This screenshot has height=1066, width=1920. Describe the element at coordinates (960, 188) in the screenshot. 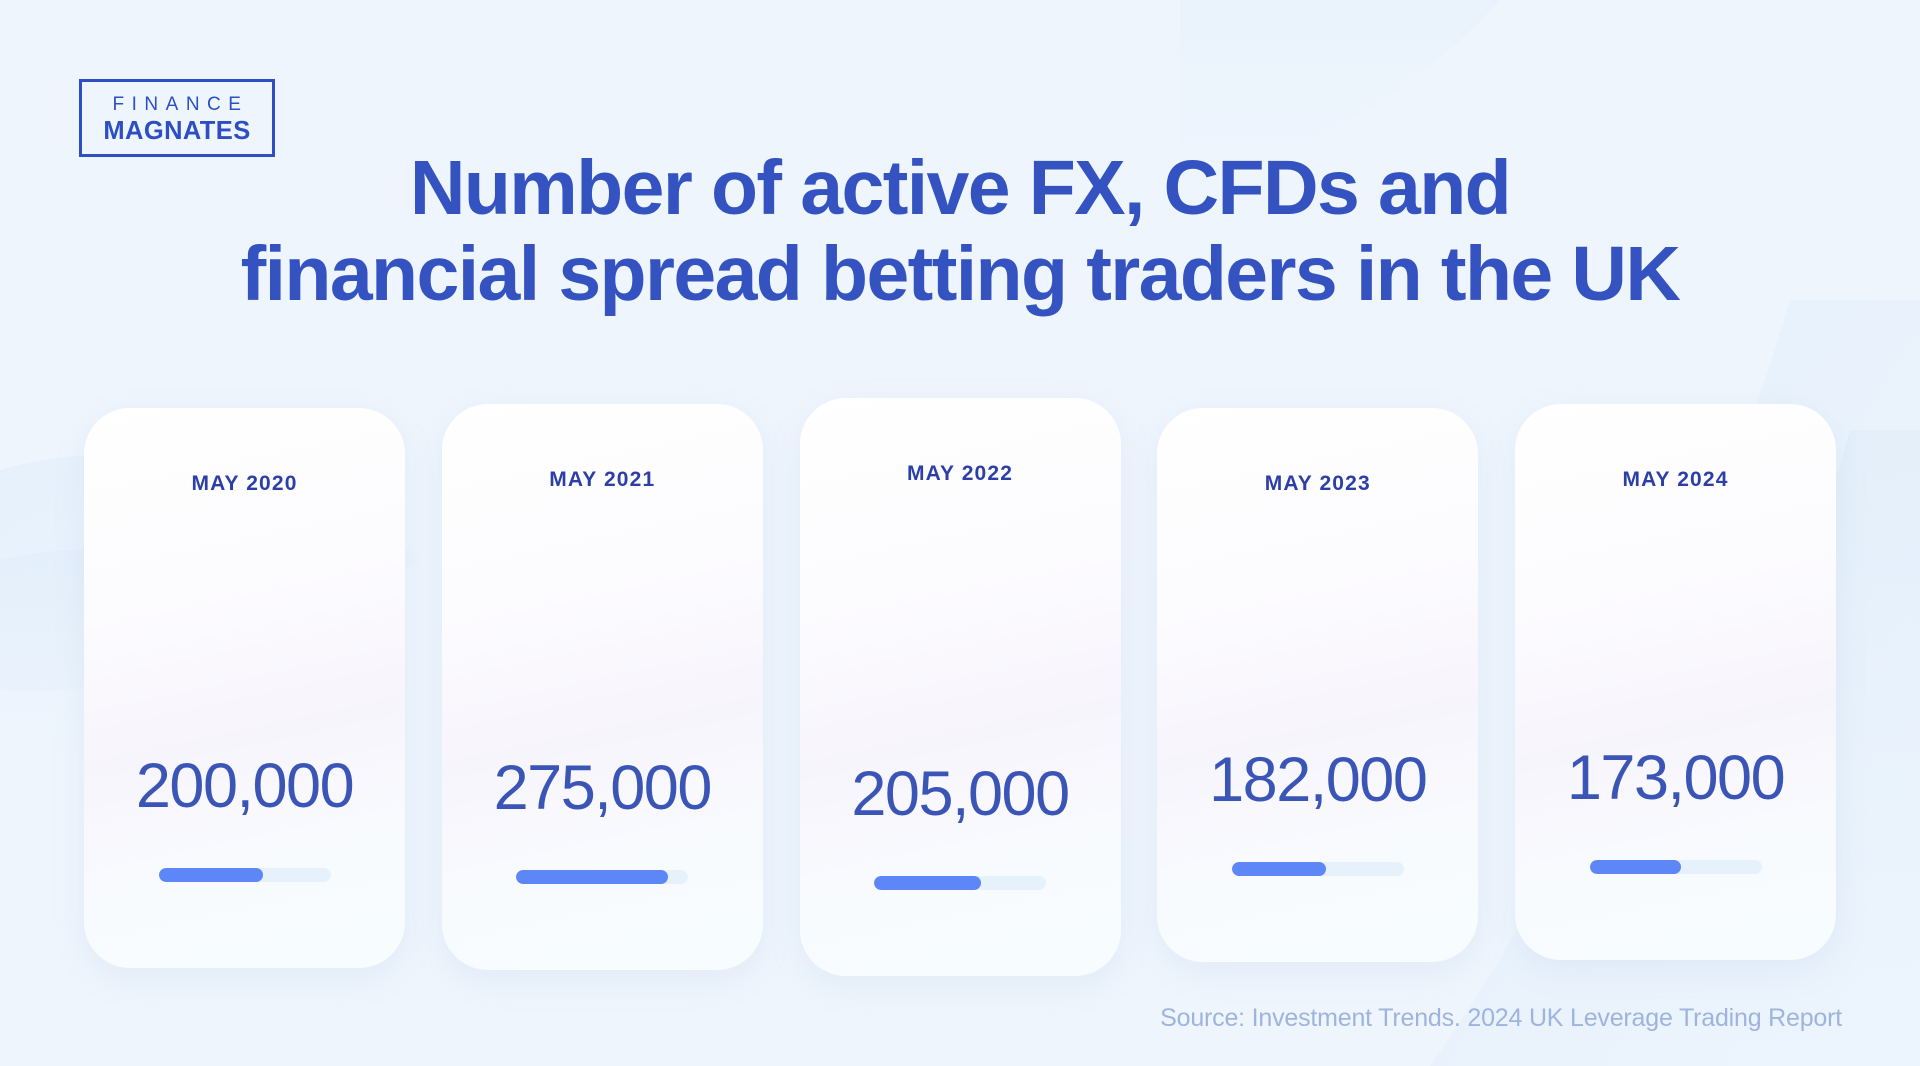

I see `title-line-1: Number of active FX, CFDs and` at that location.